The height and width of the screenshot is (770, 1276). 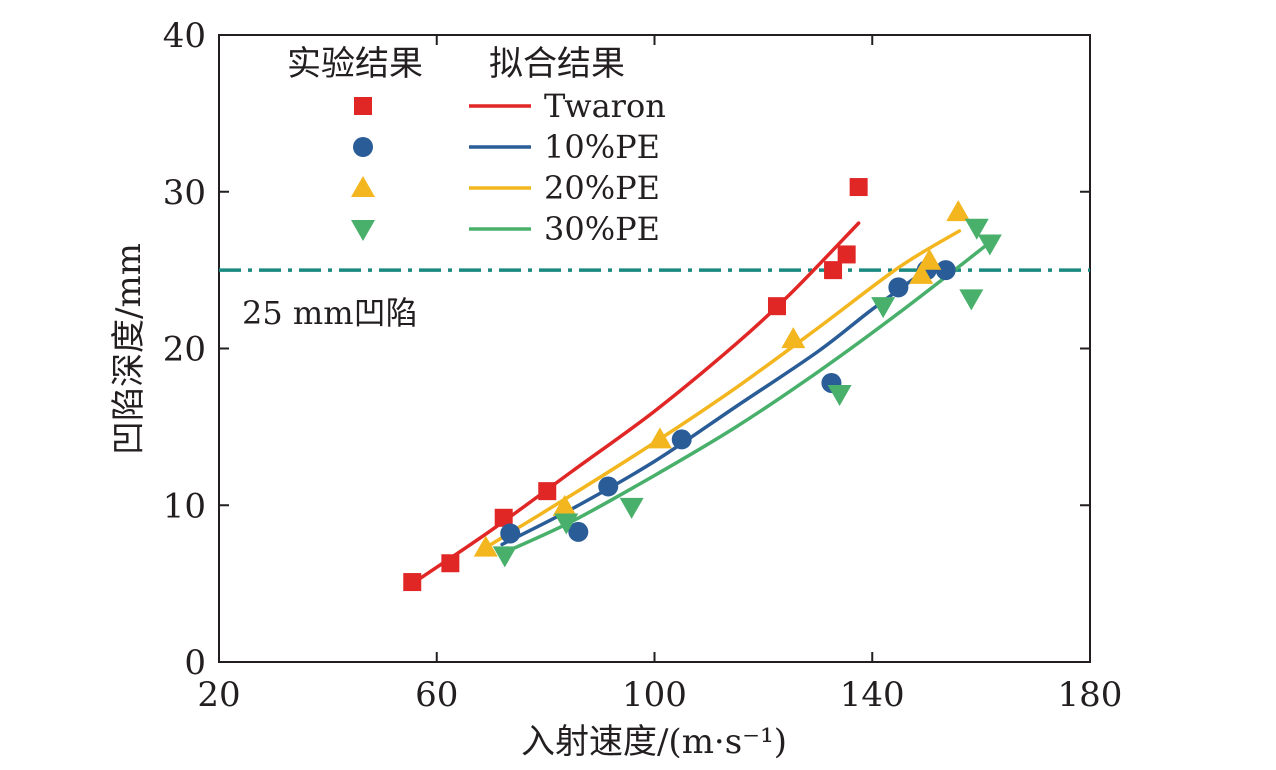 What do you see at coordinates (195, 663) in the screenshot?
I see `y-tick-label: 0` at bounding box center [195, 663].